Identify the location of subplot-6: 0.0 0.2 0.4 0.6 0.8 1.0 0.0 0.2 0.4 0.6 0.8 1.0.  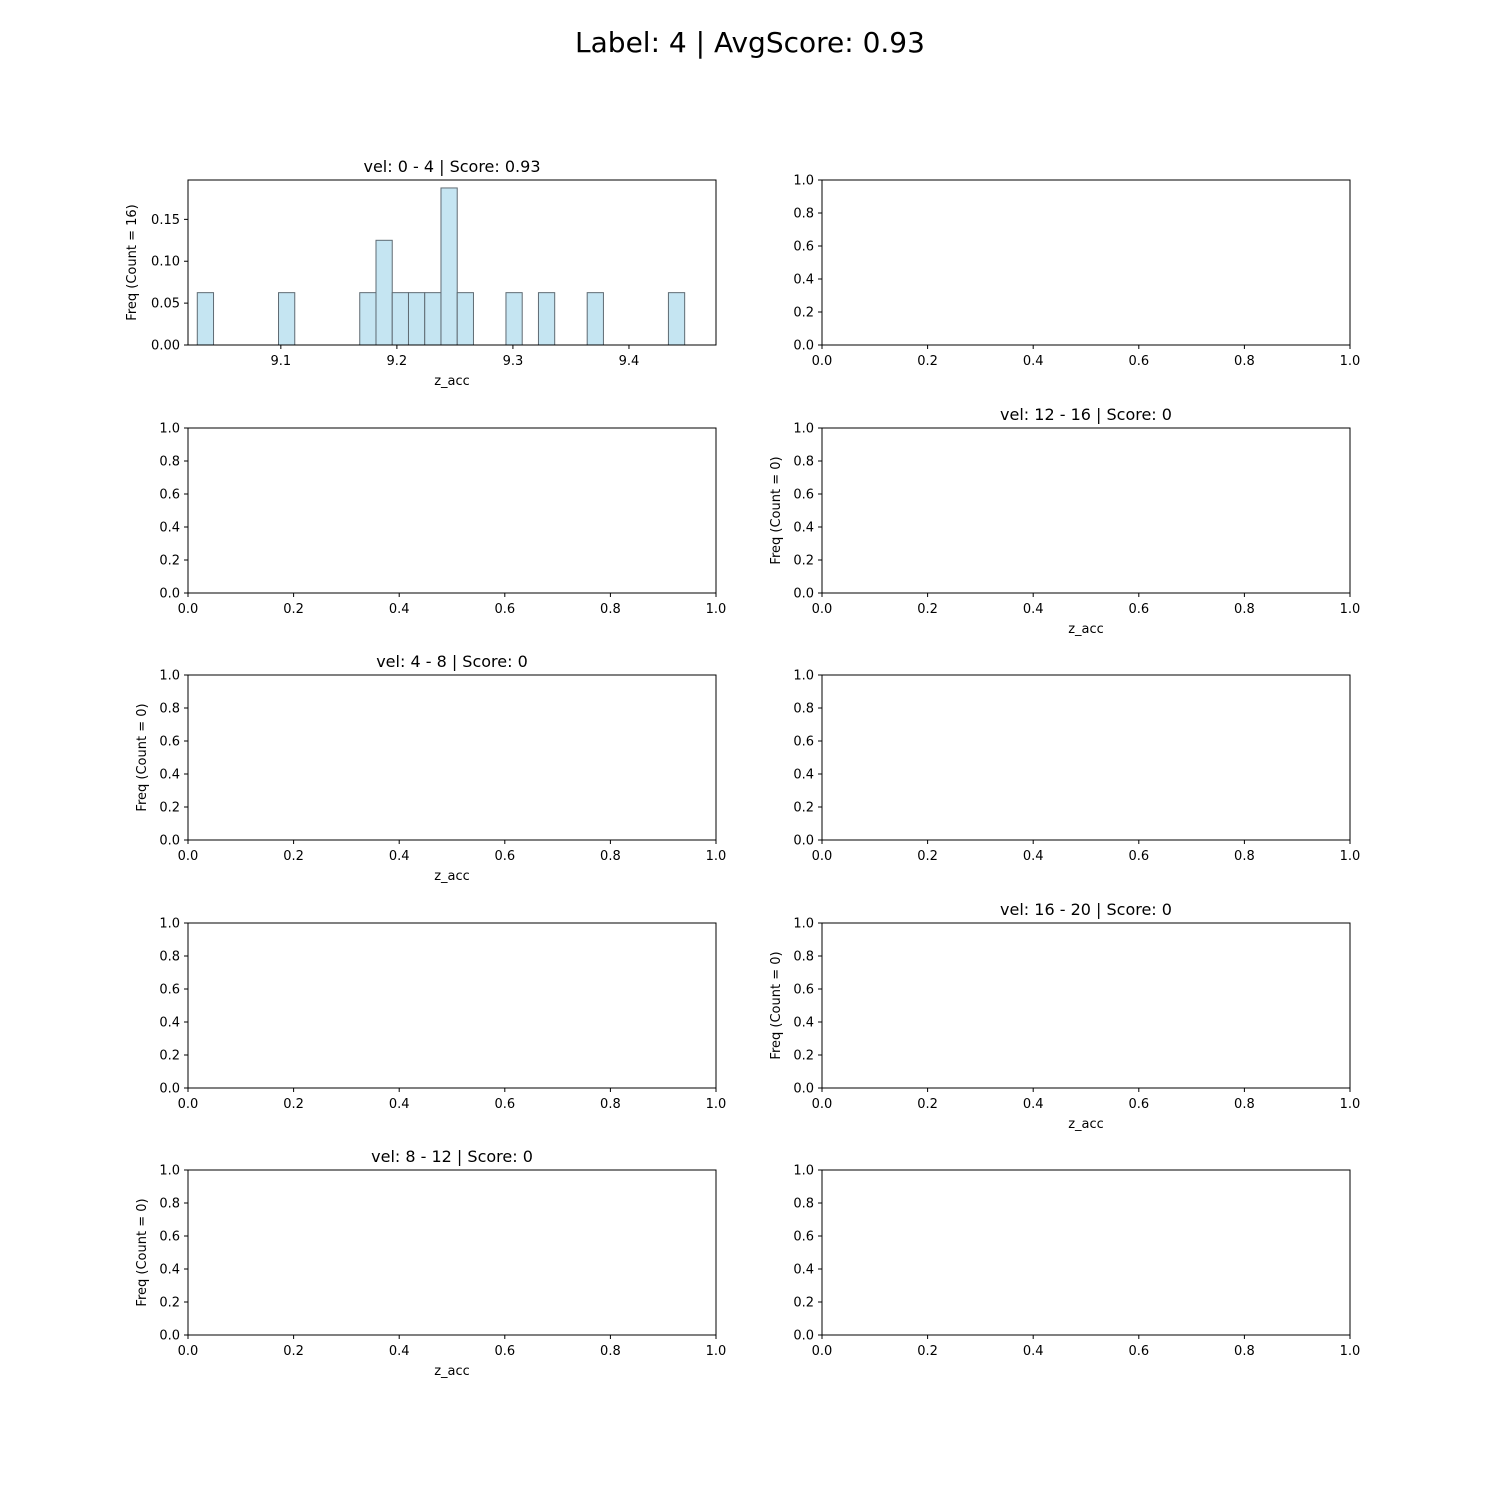
(1076, 767).